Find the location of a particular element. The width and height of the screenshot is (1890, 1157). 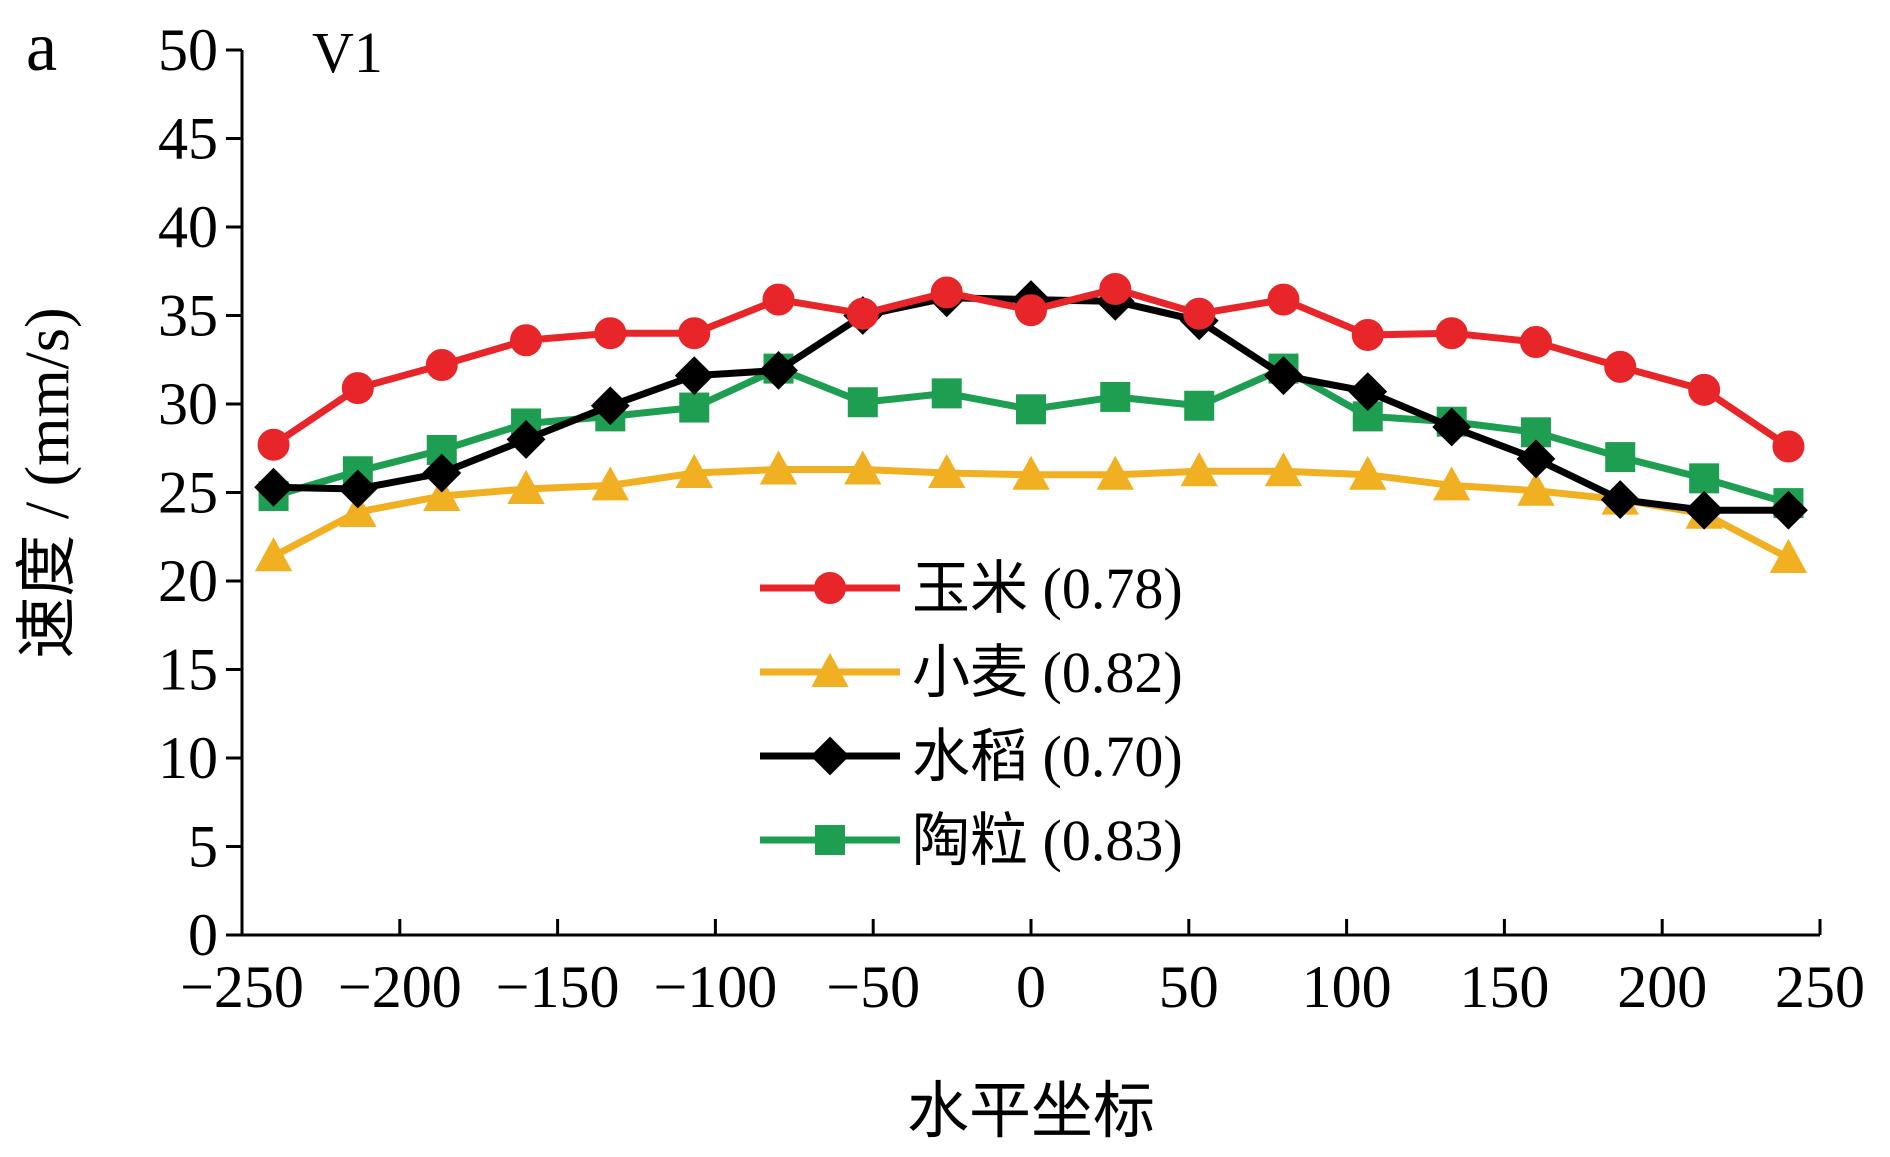

y-tick-label: 40 is located at coordinates (188, 227).